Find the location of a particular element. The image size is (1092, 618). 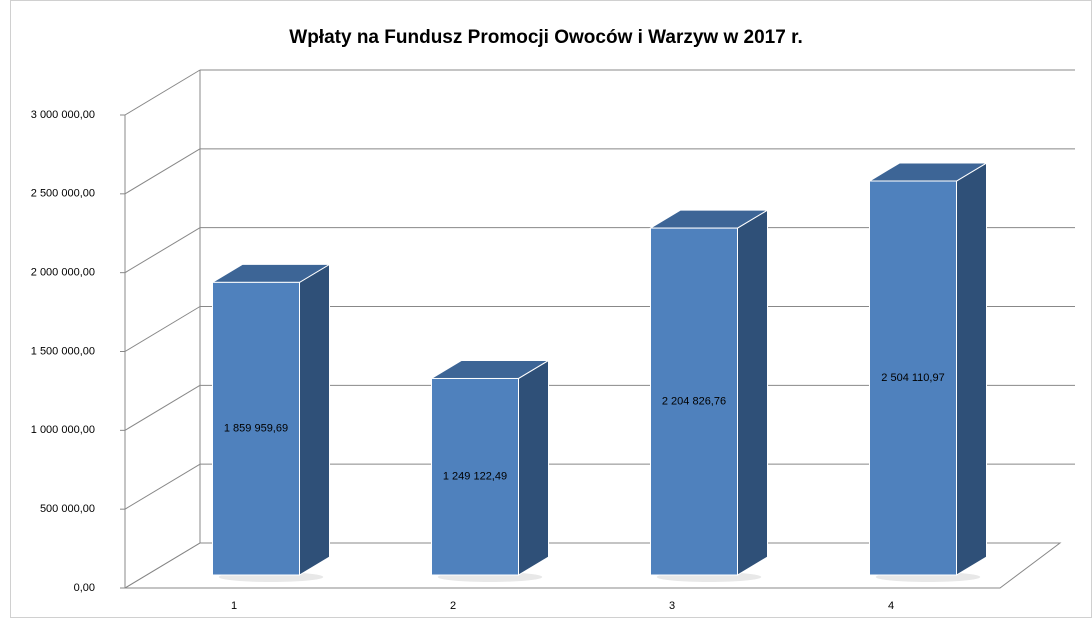

x-tick-label: 3 is located at coordinates (672, 606).